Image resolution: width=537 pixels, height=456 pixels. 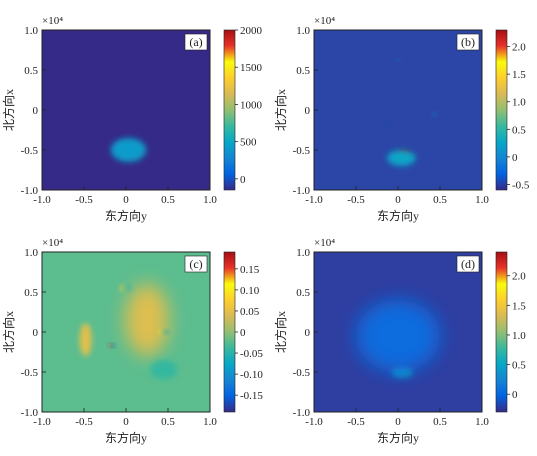 I want to click on x-tick-label-d-2: 0, so click(x=398, y=422).